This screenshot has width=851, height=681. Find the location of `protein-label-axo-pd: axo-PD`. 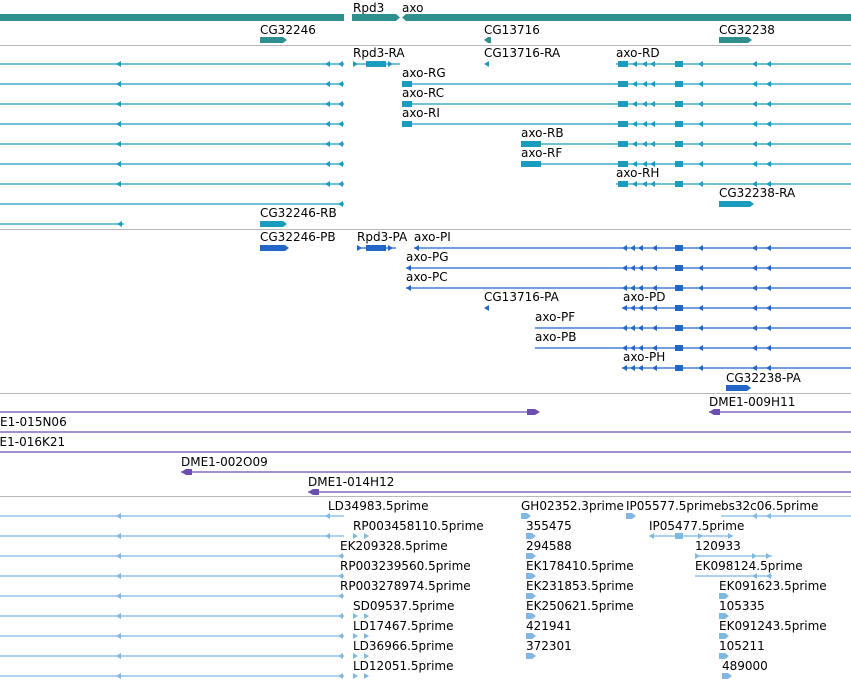

protein-label-axo-pd: axo-PD is located at coordinates (644, 297).